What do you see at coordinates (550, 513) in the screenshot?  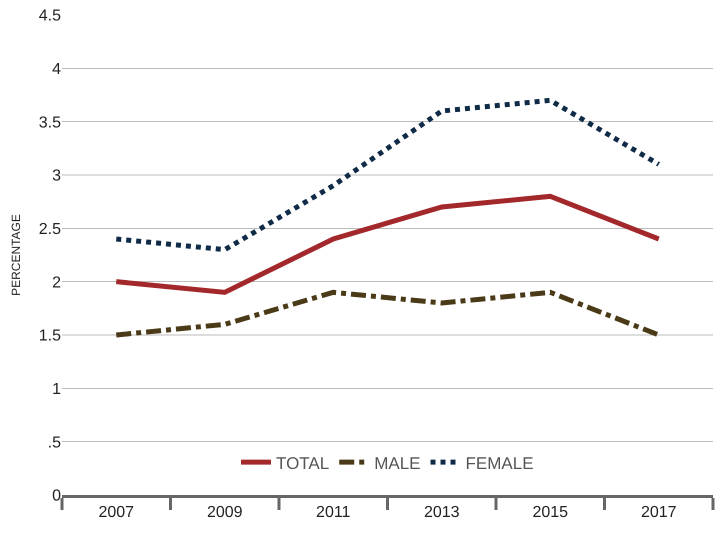 I see `x-tick-label: 2015` at bounding box center [550, 513].